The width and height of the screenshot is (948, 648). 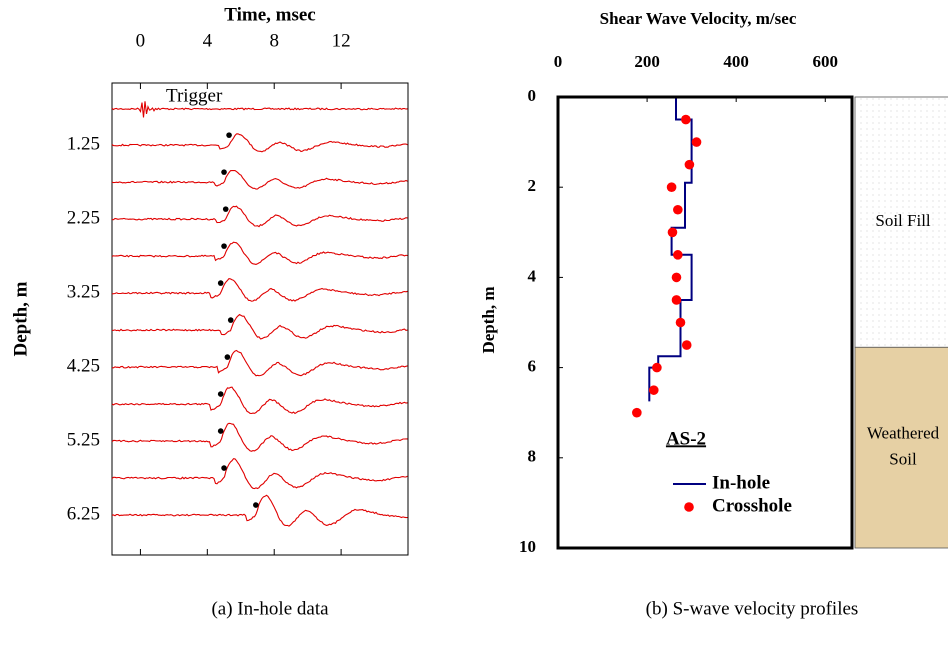 I want to click on y-tick-label: 6.25, so click(x=83, y=513).